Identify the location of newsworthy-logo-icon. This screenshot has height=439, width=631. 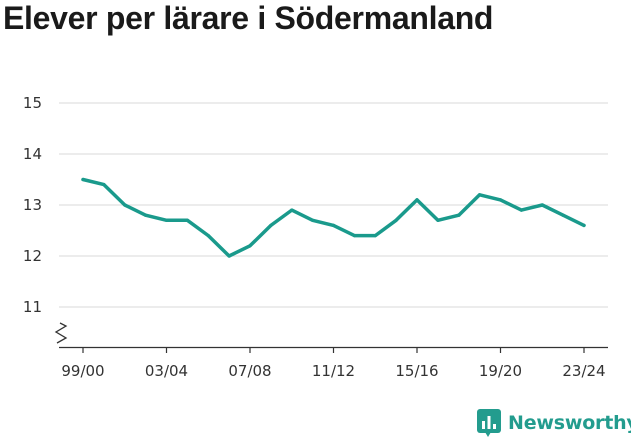
(489, 423).